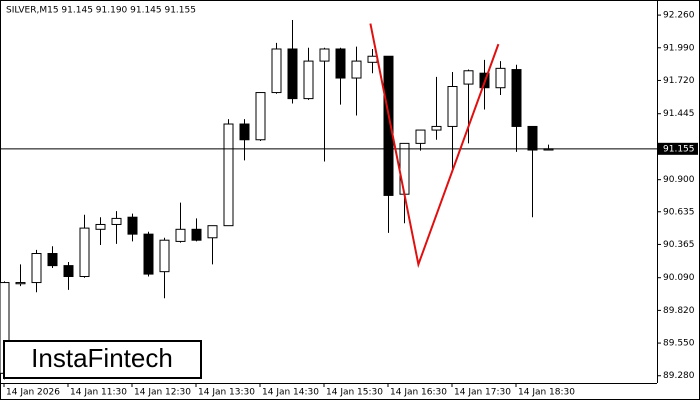  What do you see at coordinates (33, 393) in the screenshot?
I see `x-tick-label: 14 Jan 2026` at bounding box center [33, 393].